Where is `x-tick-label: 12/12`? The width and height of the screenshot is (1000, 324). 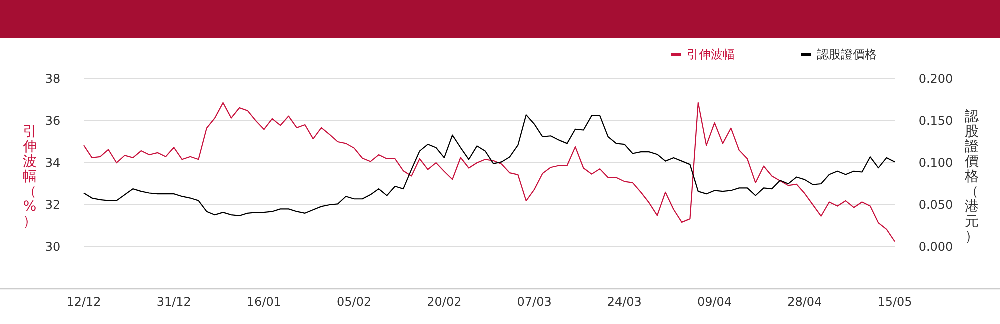
x-tick-label: 12/12 is located at coordinates (84, 302).